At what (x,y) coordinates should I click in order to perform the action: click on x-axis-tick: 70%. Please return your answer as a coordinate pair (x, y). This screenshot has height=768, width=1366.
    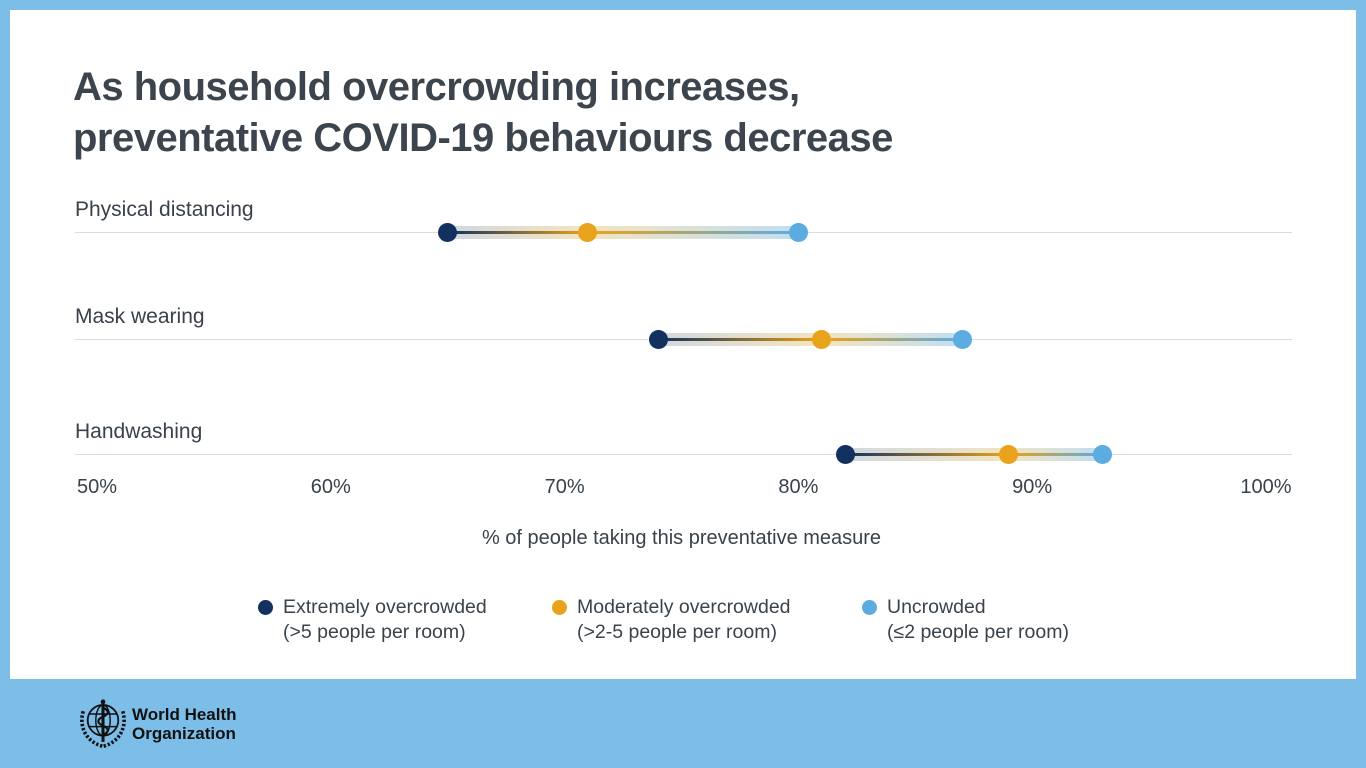
    Looking at the image, I should click on (564, 487).